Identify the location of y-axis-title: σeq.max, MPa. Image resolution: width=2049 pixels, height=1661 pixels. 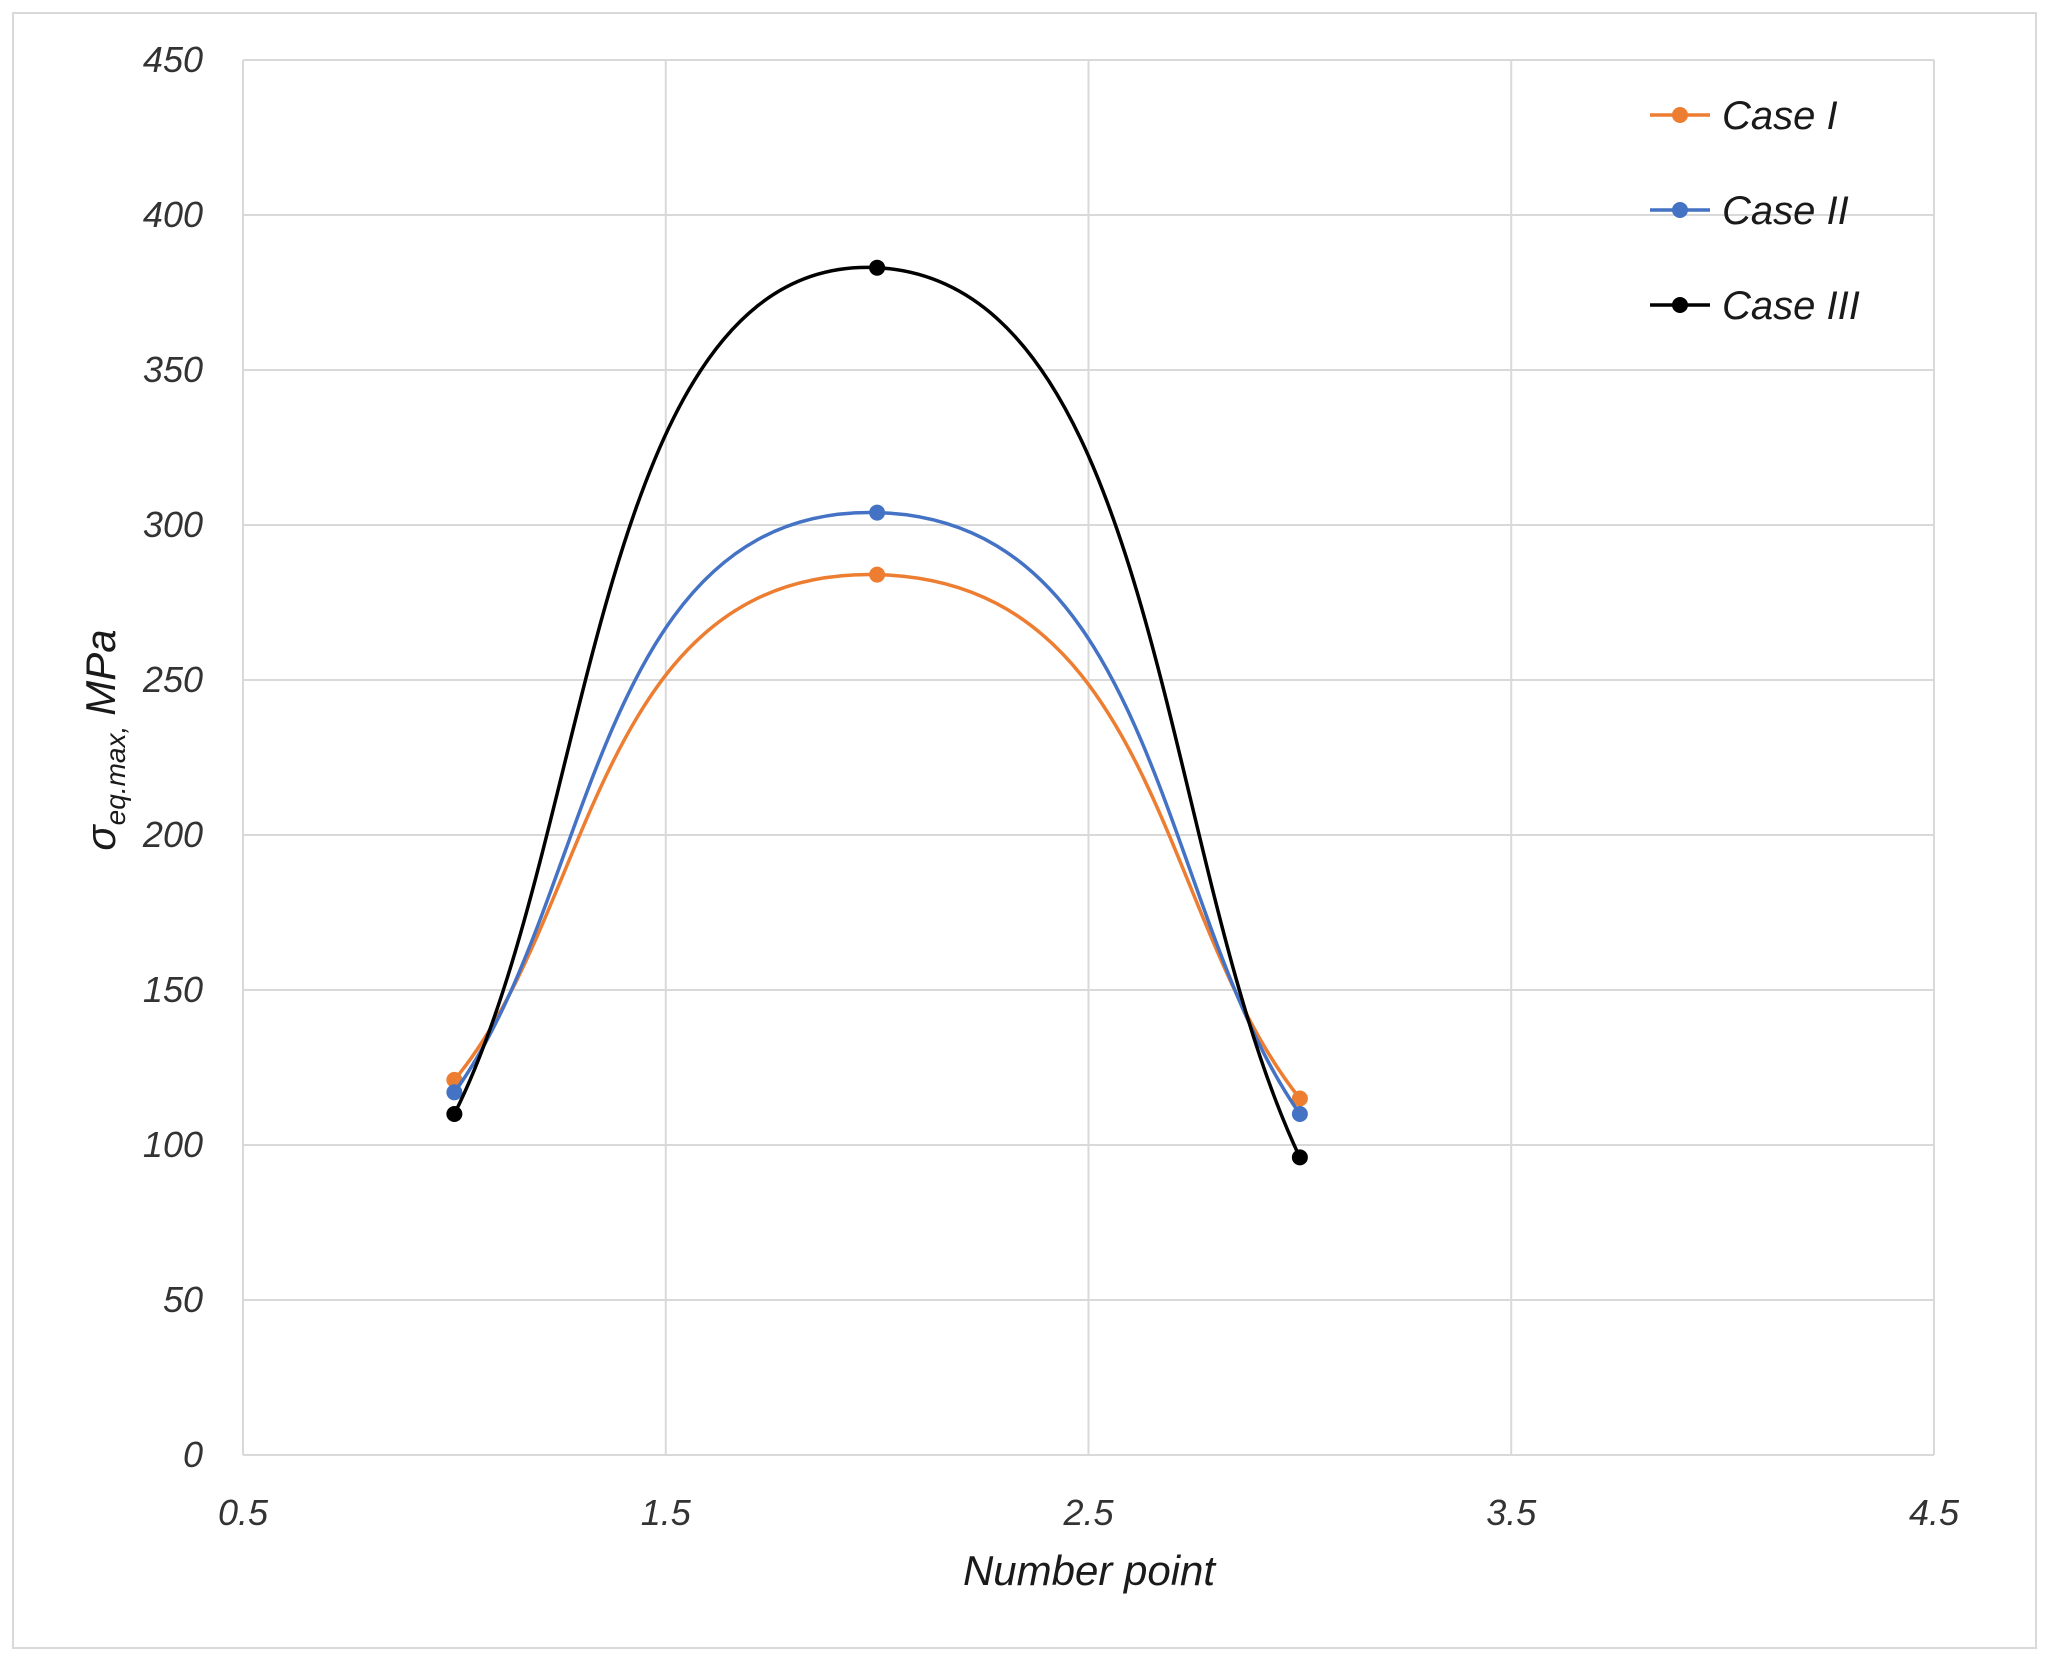
(104, 739).